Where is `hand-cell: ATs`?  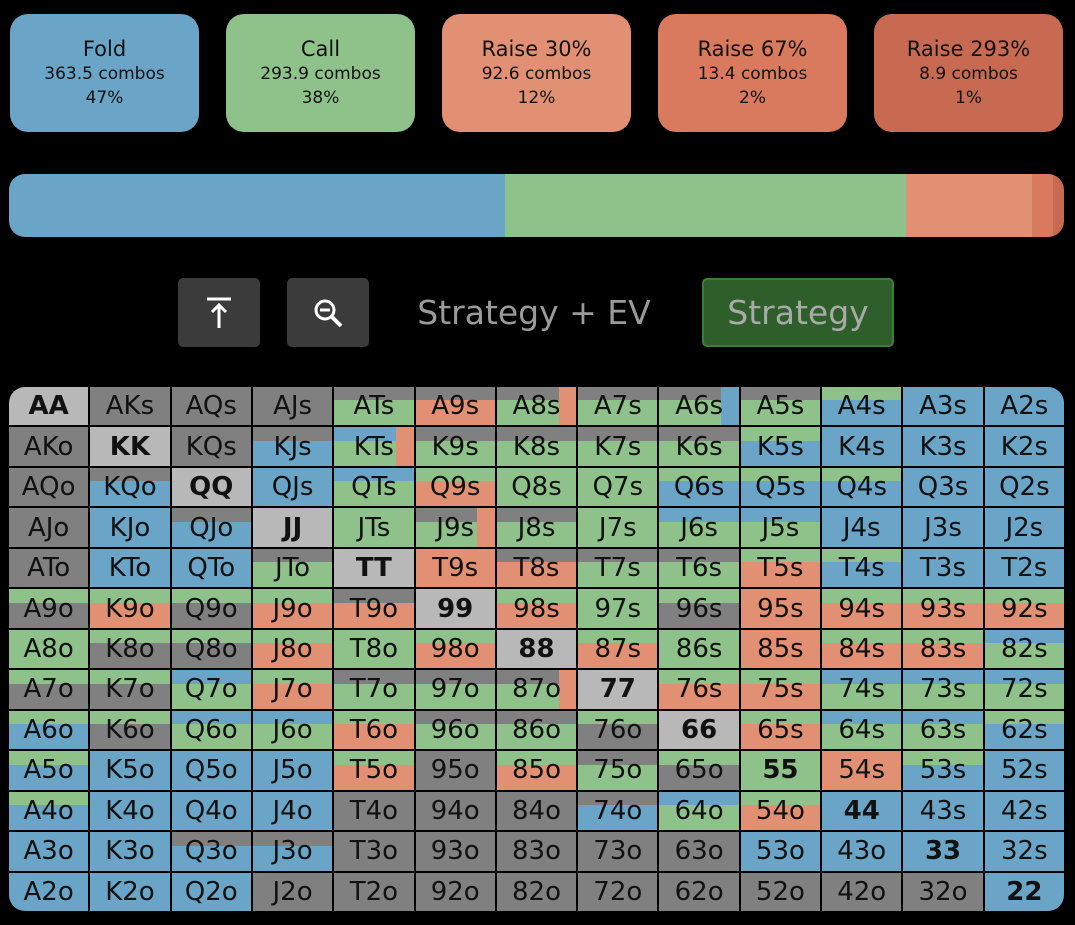
hand-cell: ATs is located at coordinates (374, 406).